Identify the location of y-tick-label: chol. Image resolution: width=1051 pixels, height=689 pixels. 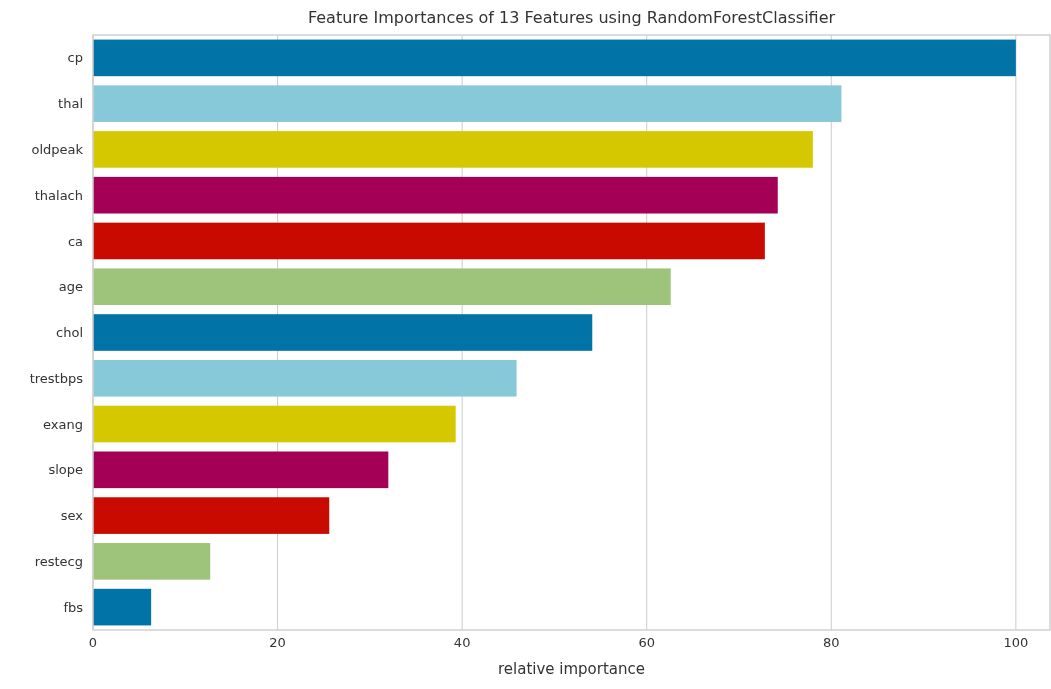
(69, 333).